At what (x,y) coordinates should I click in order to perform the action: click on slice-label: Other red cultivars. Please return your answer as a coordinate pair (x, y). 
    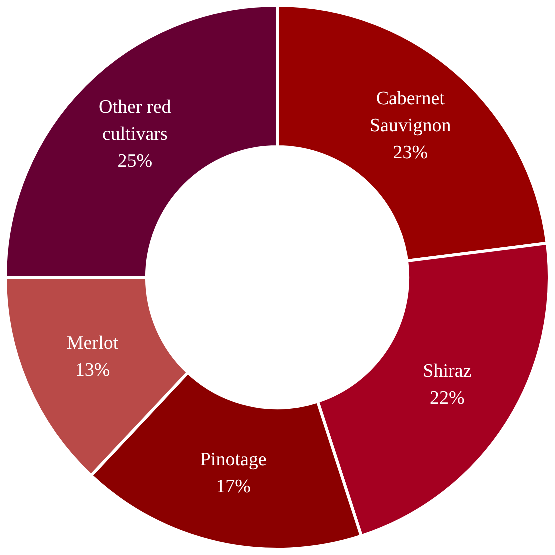
    Looking at the image, I should click on (135, 121).